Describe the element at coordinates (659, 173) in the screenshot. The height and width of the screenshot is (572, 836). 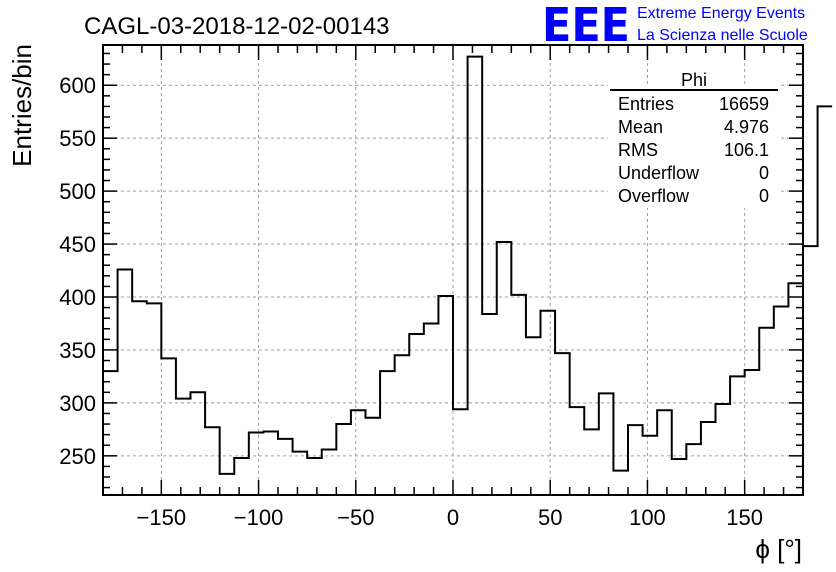
I see `stats-row-label: Underflow` at that location.